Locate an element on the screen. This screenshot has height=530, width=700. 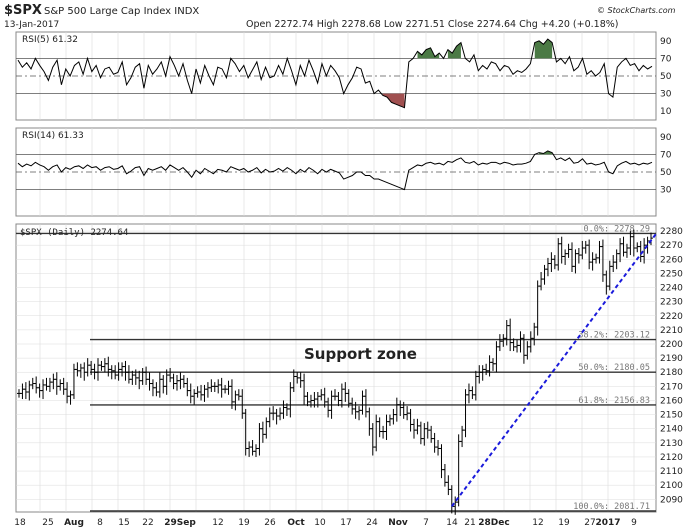
support-zone-annotation: Support zone is located at coordinates (360, 354).